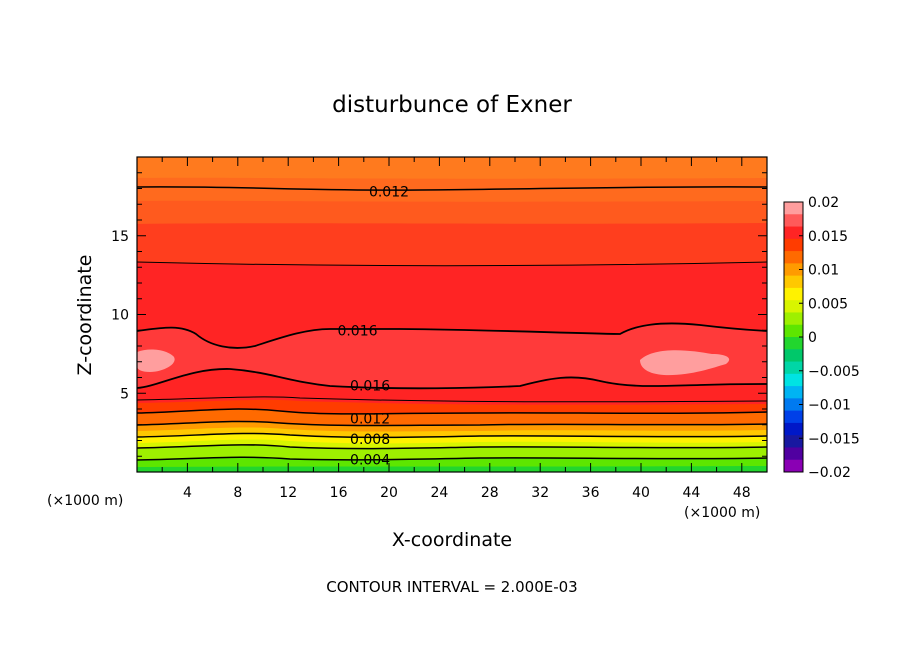 This screenshot has height=654, width=904. I want to click on y-axis-title: Z-coordinate, so click(85, 315).